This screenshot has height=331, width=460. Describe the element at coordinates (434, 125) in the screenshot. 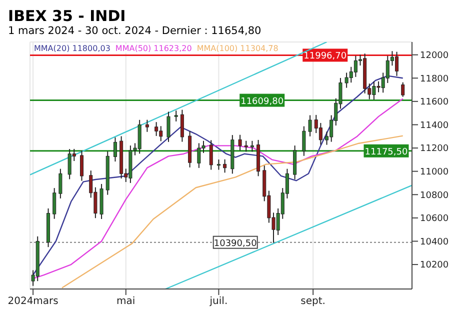

I see `y-tick-label: 11400` at that location.